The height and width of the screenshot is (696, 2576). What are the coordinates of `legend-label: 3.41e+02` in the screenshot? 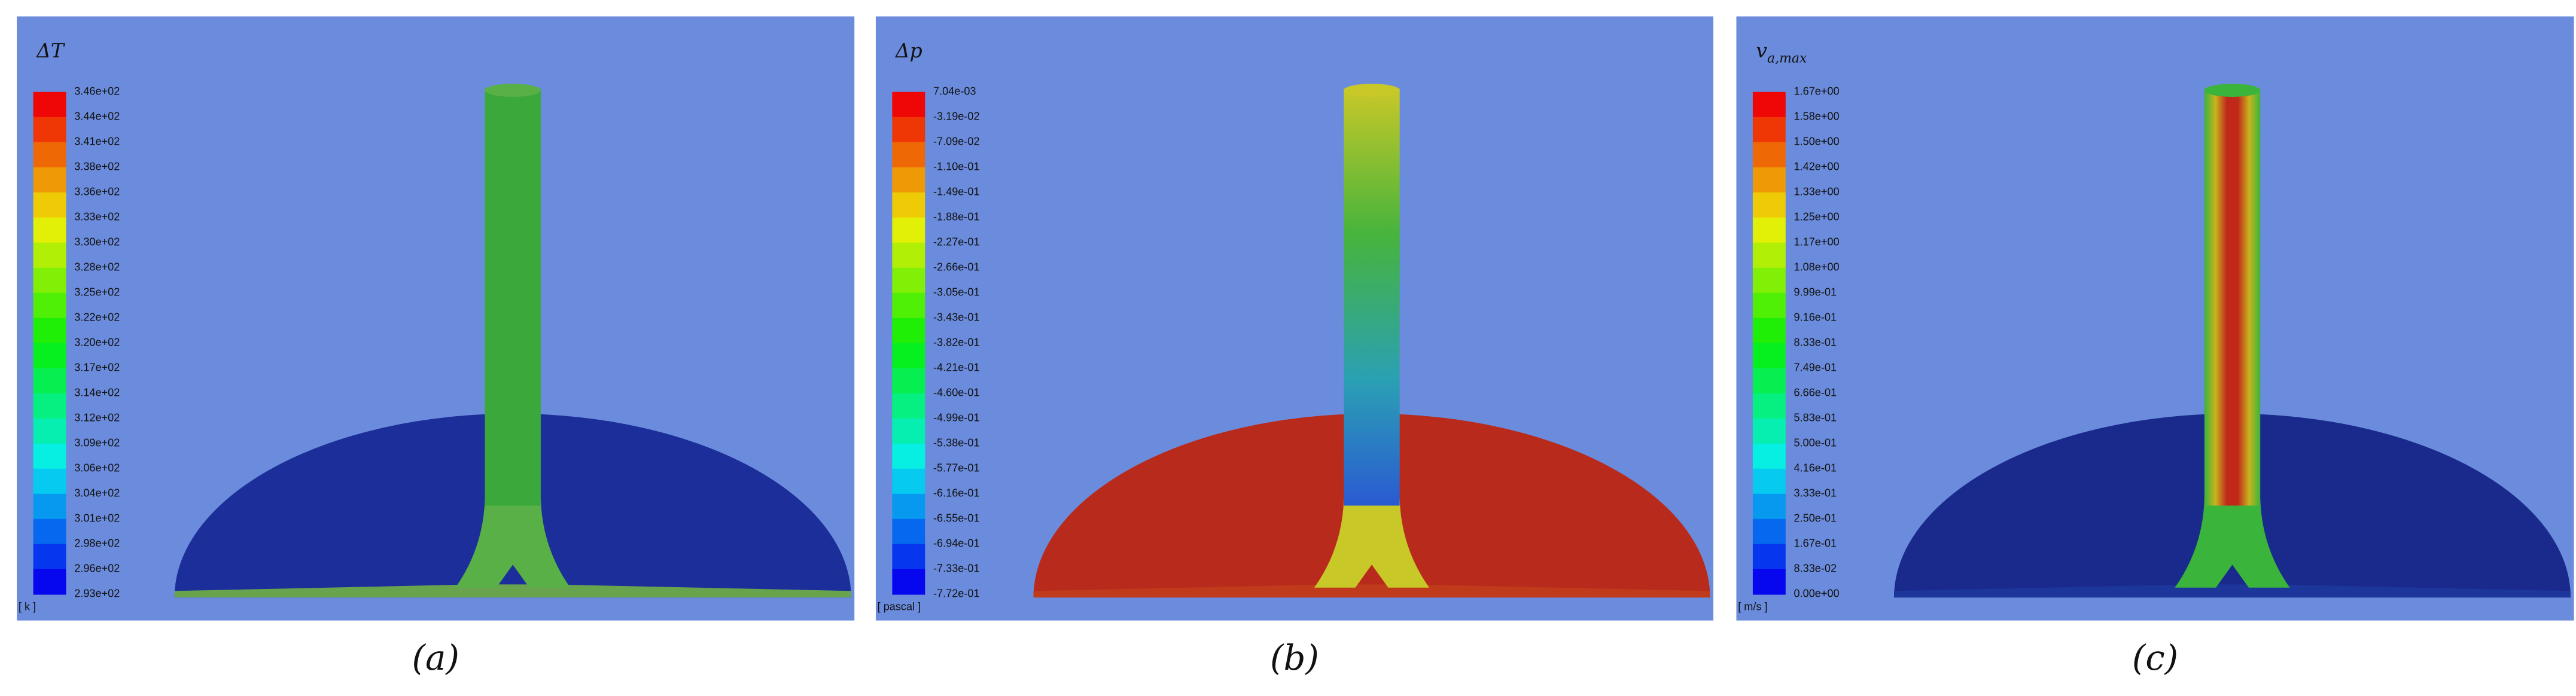 It's located at (97, 142).